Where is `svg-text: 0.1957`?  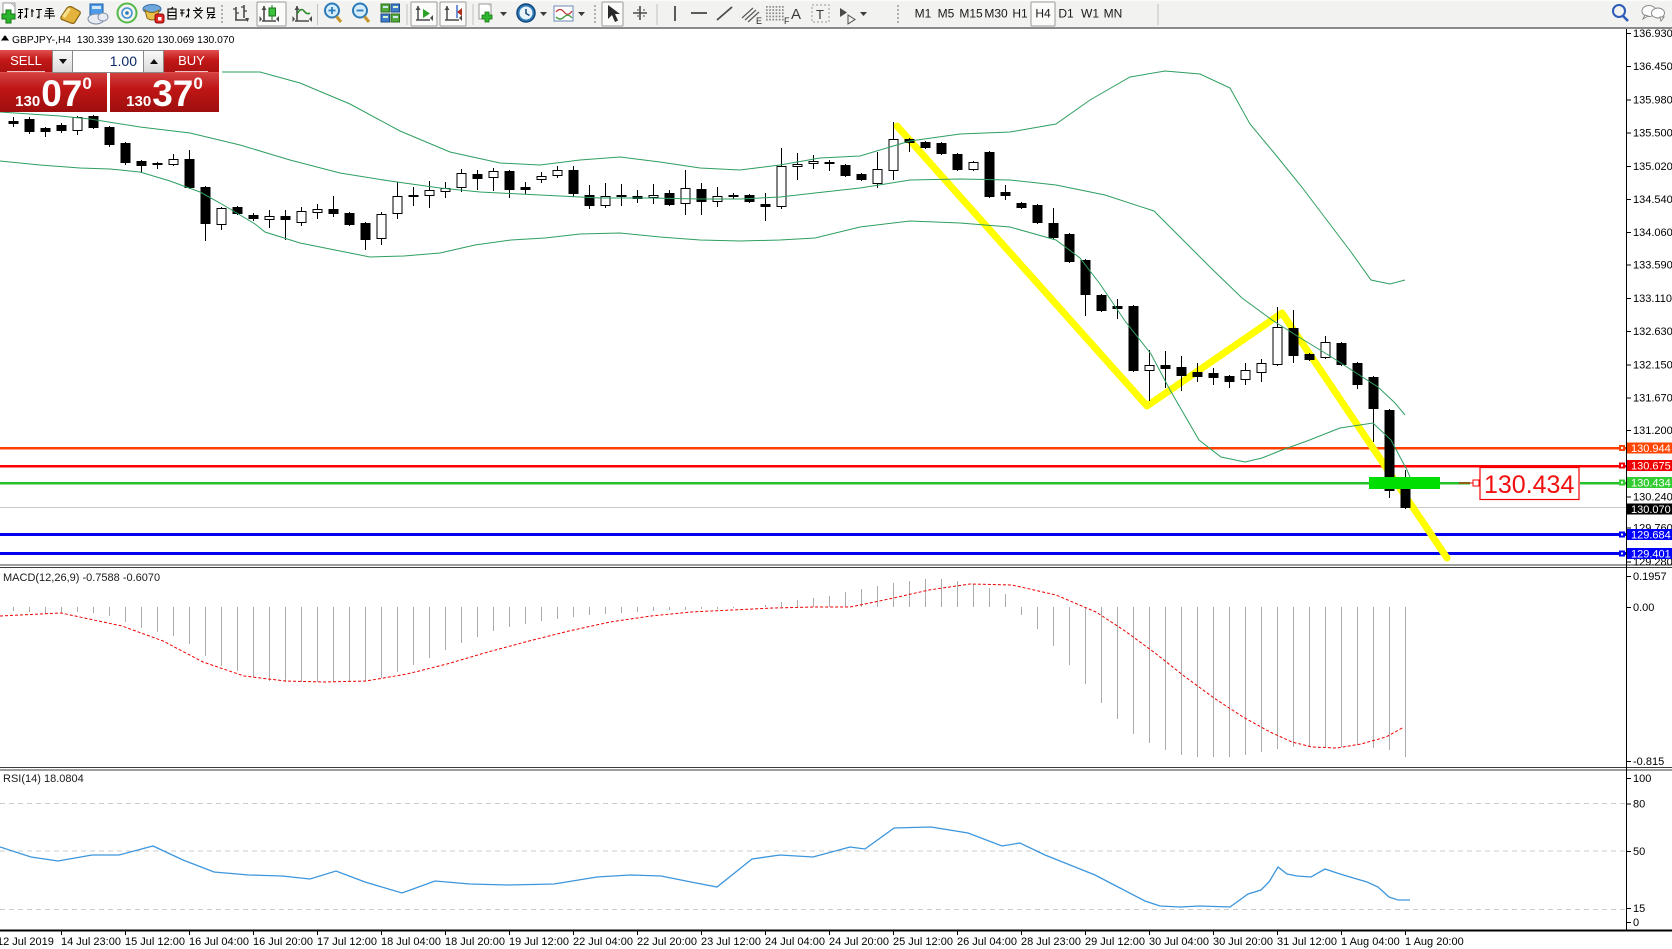 svg-text: 0.1957 is located at coordinates (1650, 577).